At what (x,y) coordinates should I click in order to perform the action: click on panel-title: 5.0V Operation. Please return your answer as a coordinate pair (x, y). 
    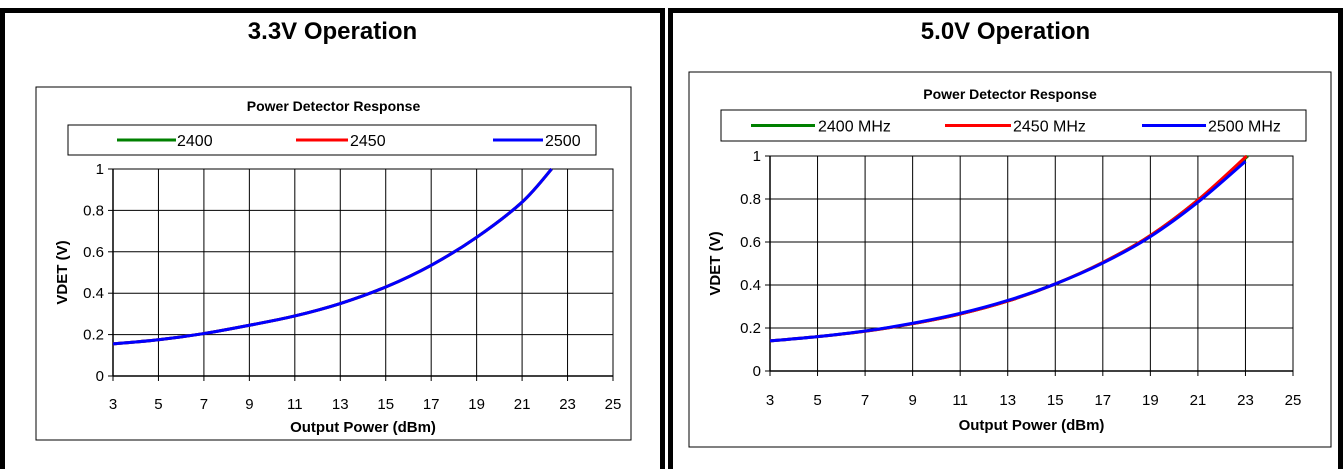
    Looking at the image, I should click on (1005, 31).